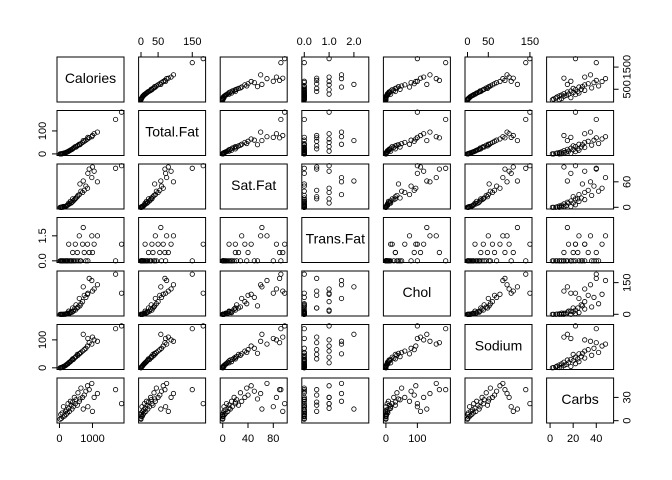 The image size is (672, 480). Describe the element at coordinates (273, 439) in the screenshot. I see `x-tick-label: 80` at that location.